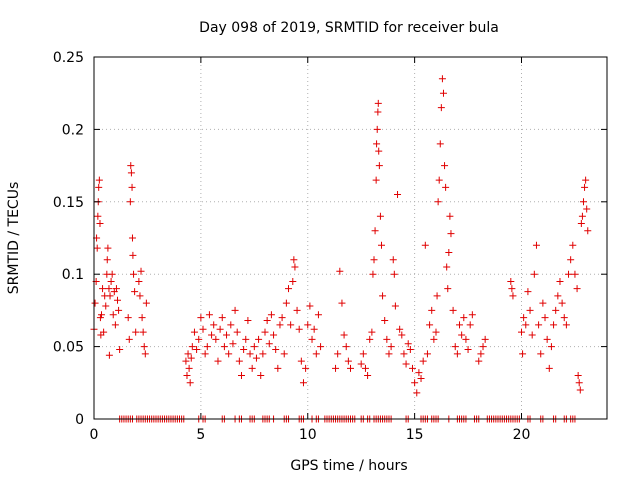 Image resolution: width=640 pixels, height=480 pixels. Describe the element at coordinates (68, 58) in the screenshot. I see `y-tick-label: 0.25` at that location.